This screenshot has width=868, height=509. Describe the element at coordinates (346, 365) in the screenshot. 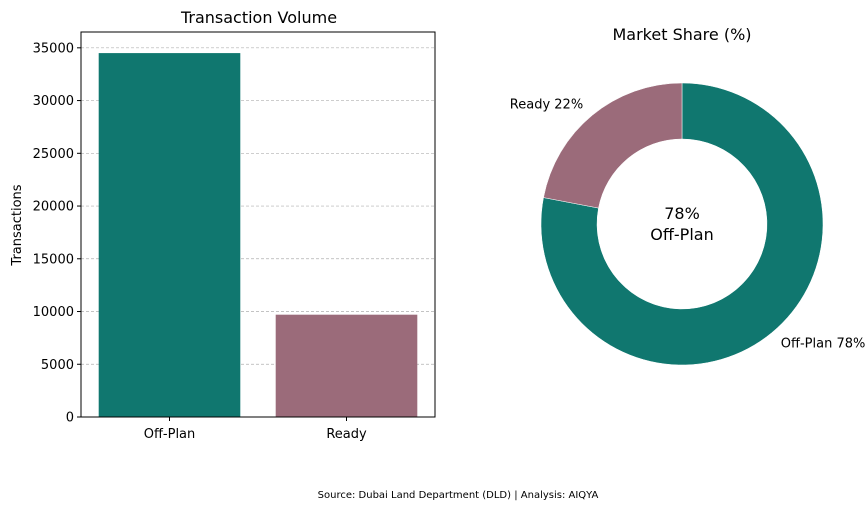

I see `bar-ready` at that location.